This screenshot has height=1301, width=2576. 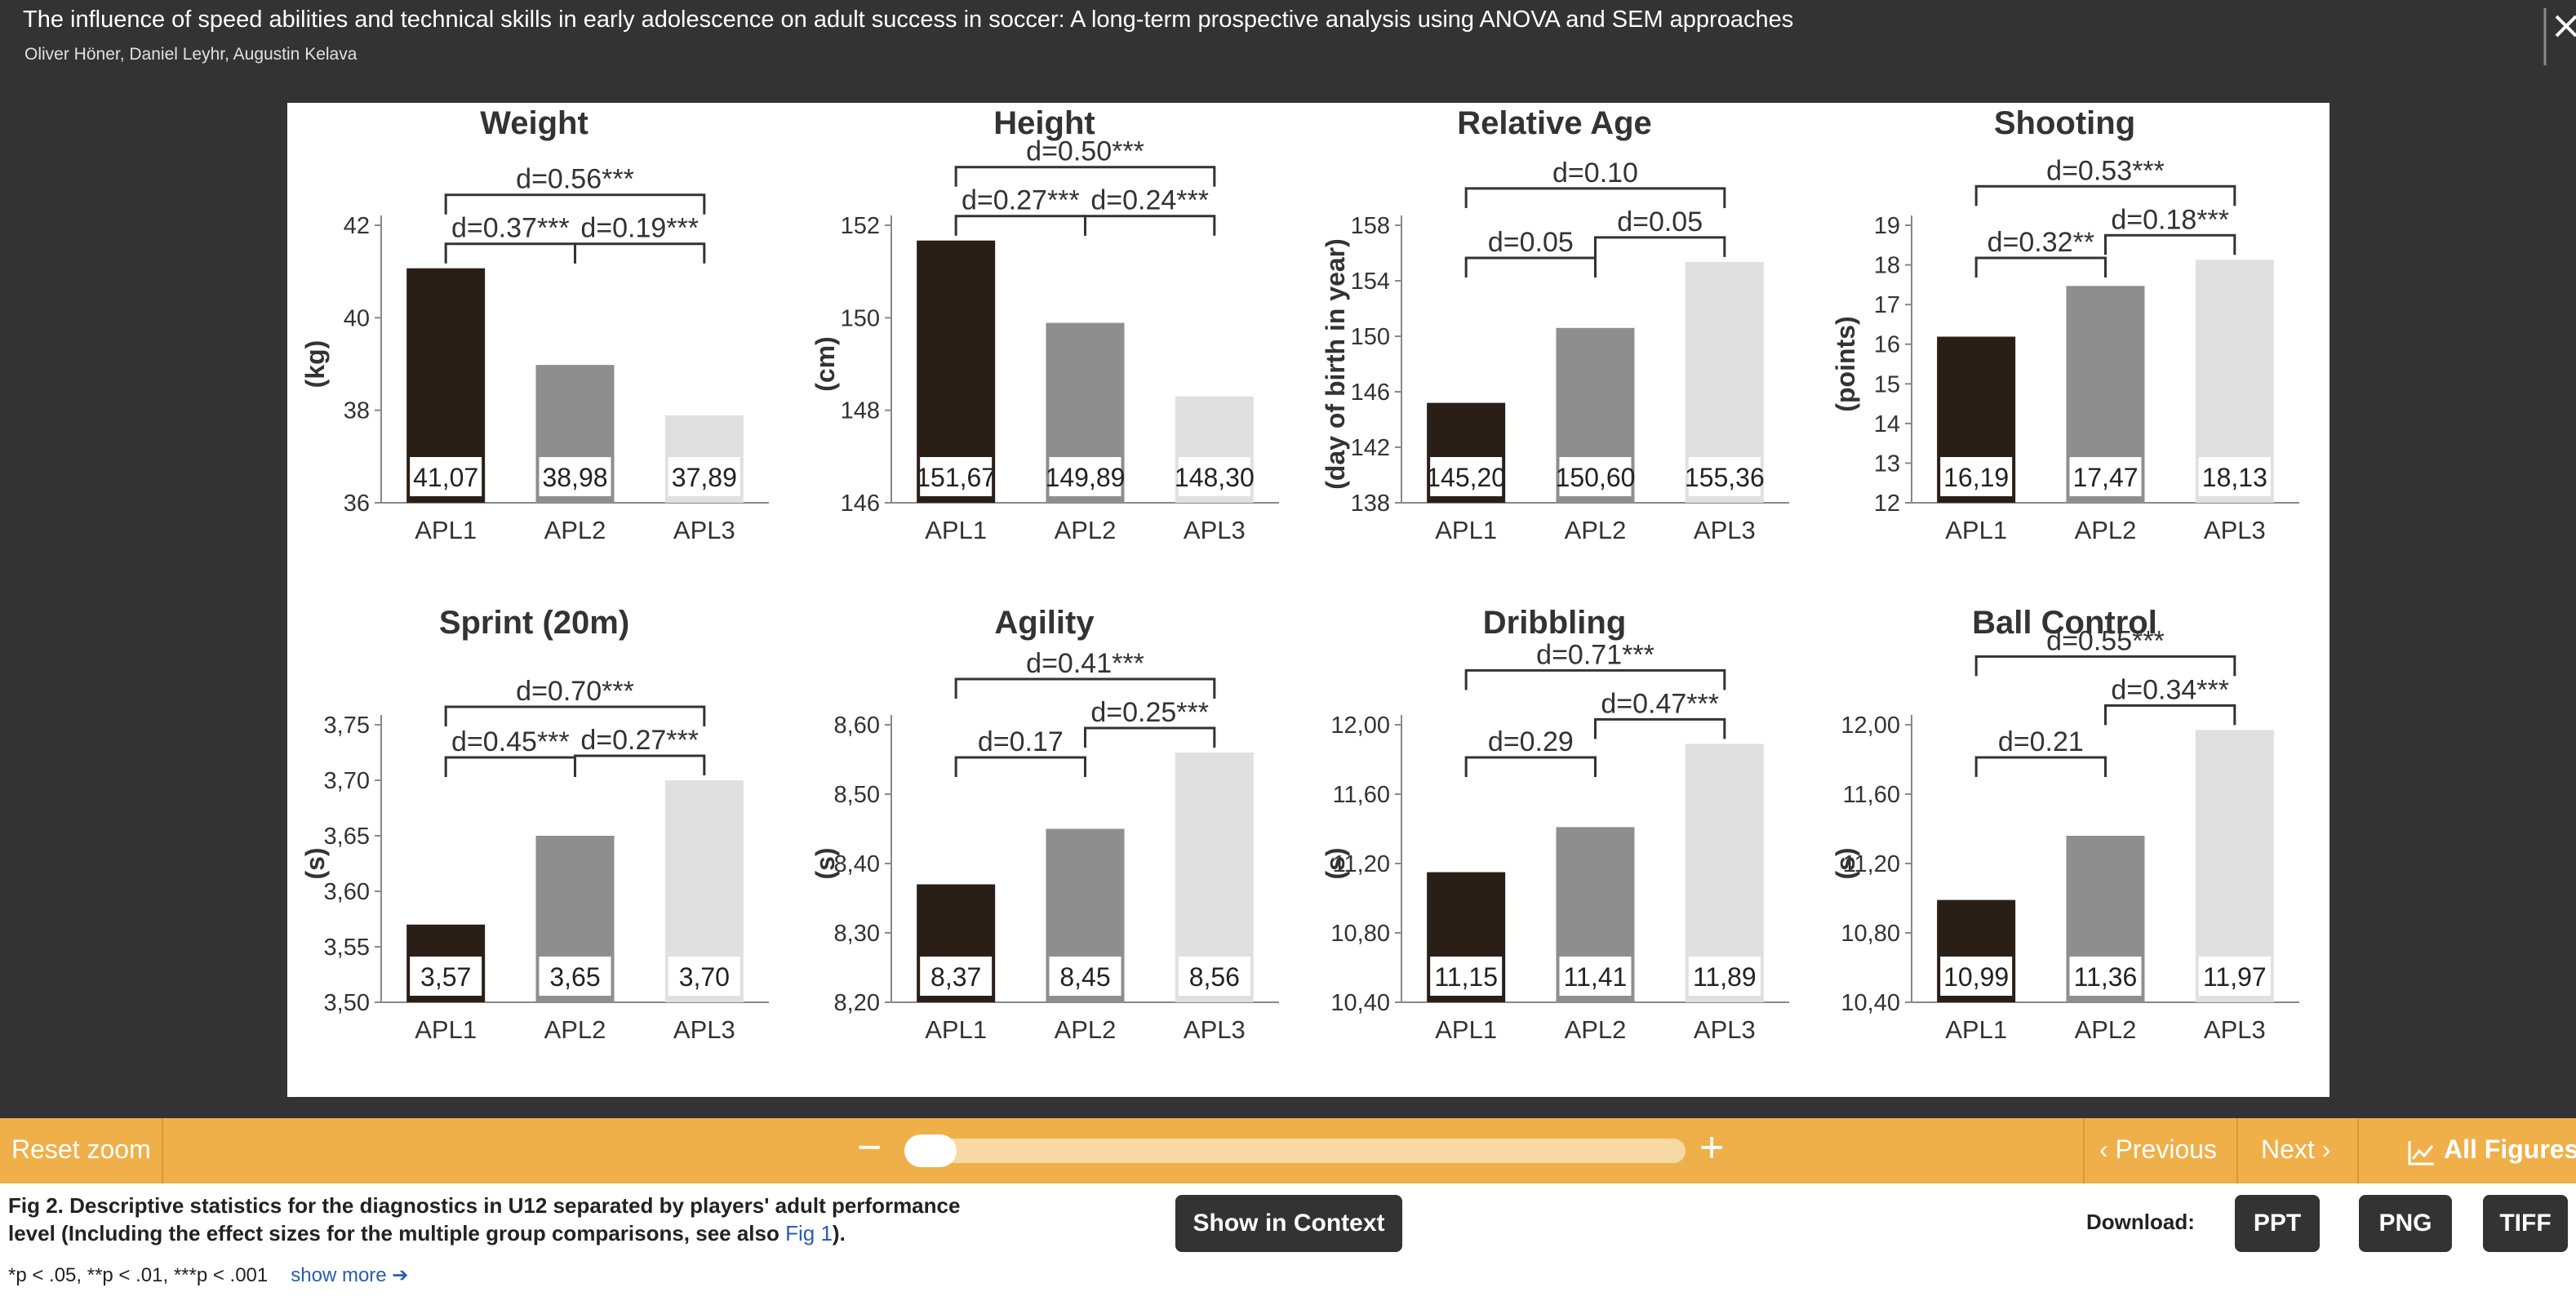 I want to click on y-tick-label: 11,20, so click(x=1871, y=864).